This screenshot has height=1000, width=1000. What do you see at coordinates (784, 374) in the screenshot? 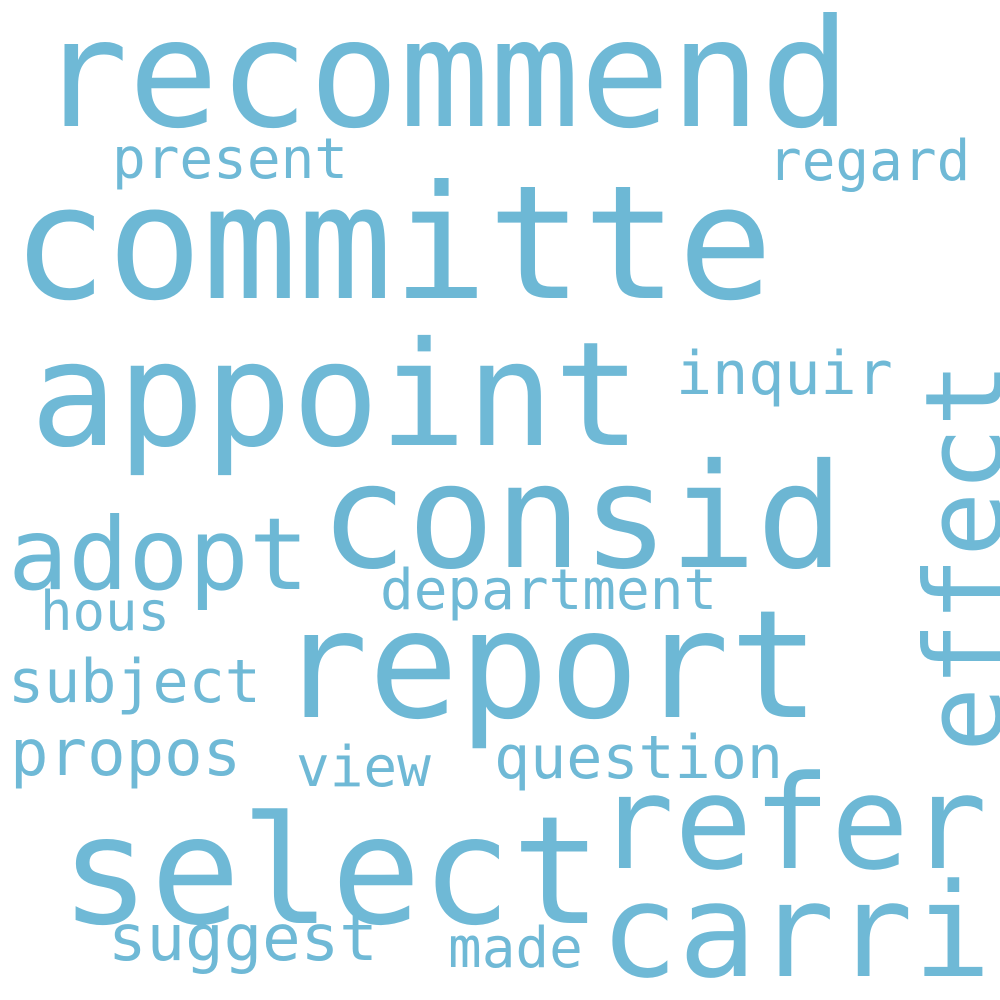
I see `word-inquir: inquir` at bounding box center [784, 374].